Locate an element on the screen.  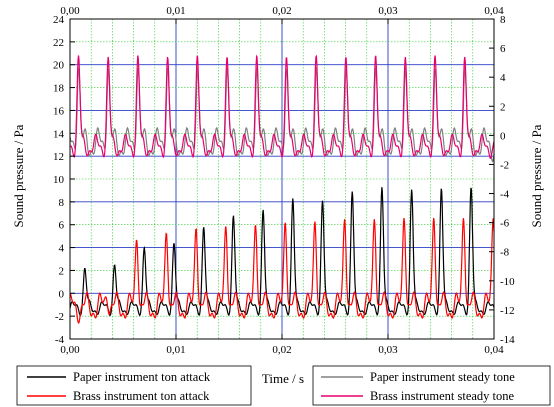
y-tick-label-left: 20 is located at coordinates (59, 66).